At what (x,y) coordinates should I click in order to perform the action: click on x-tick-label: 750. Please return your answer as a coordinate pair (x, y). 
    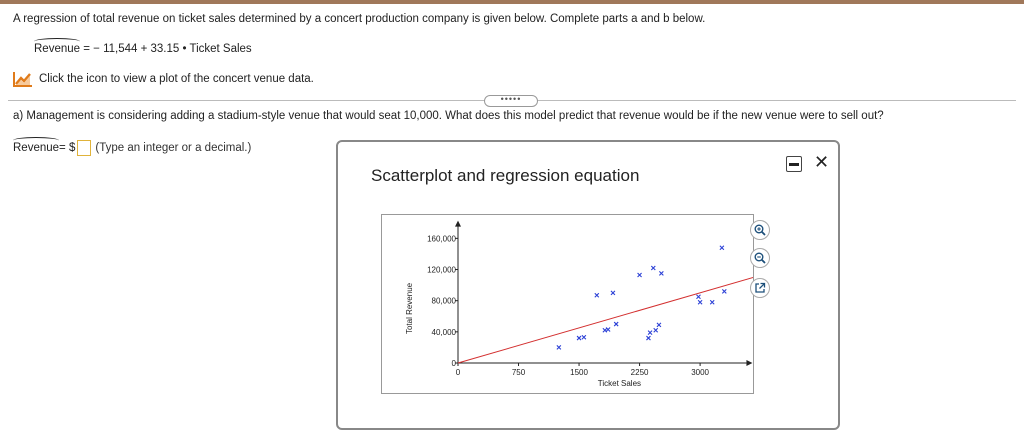
    Looking at the image, I should click on (519, 372).